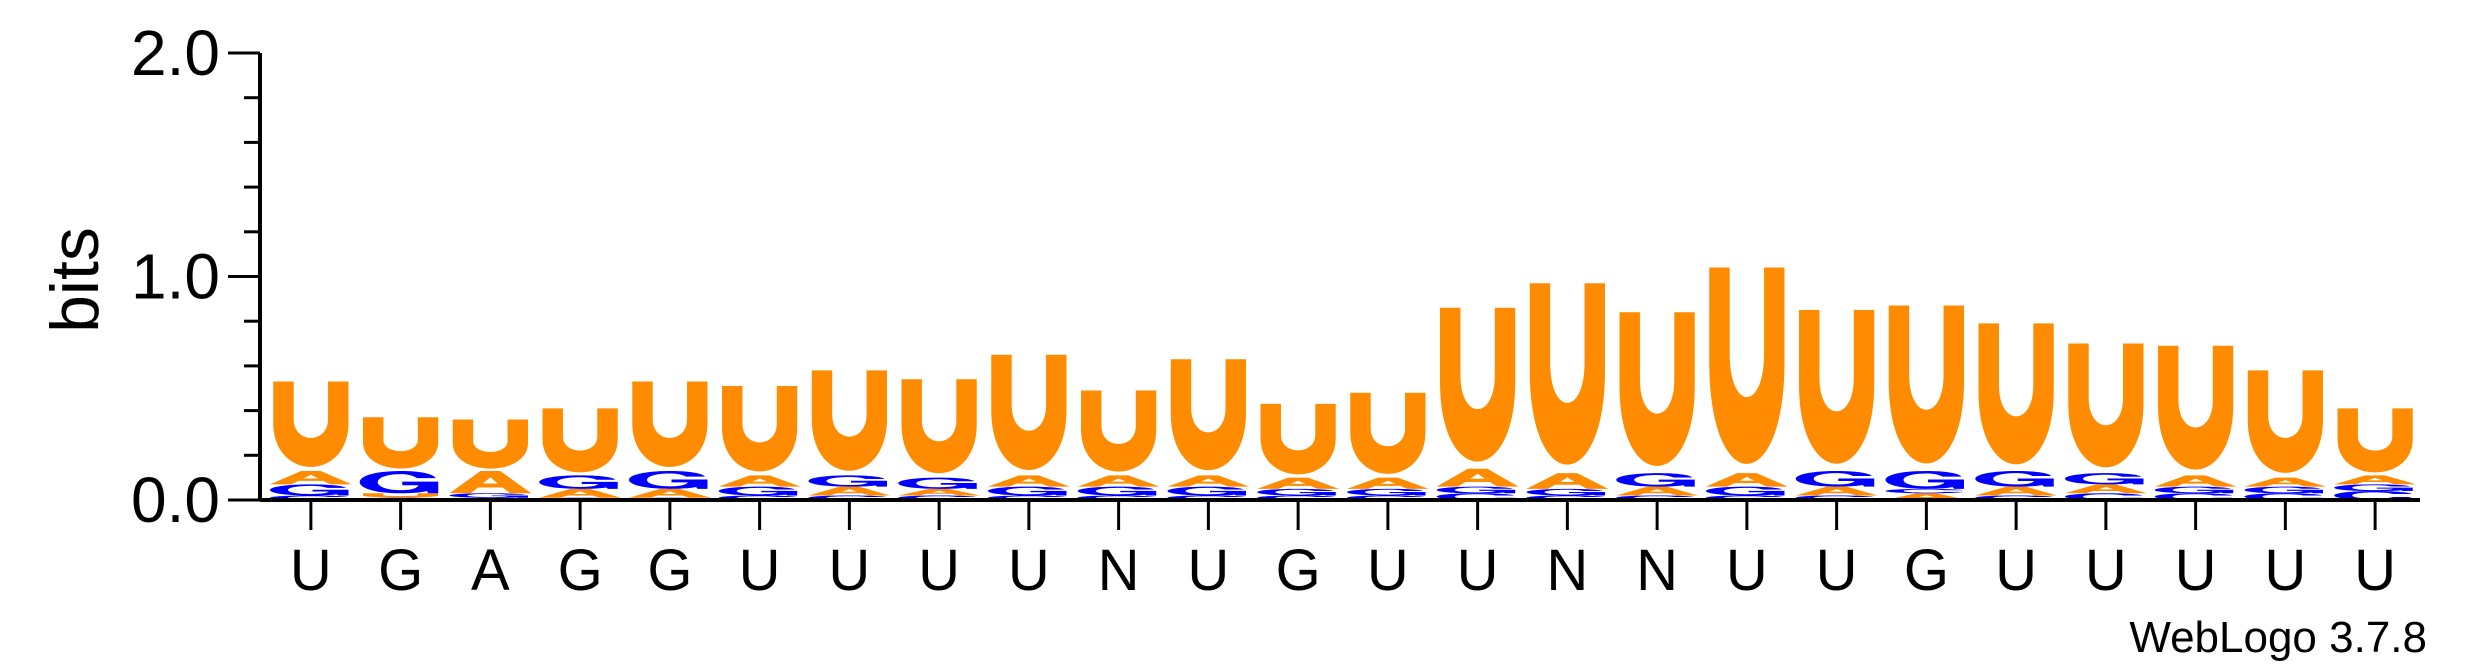 The image size is (2475, 667). Describe the element at coordinates (175, 500) in the screenshot. I see `y-tick-label: 0.0` at that location.